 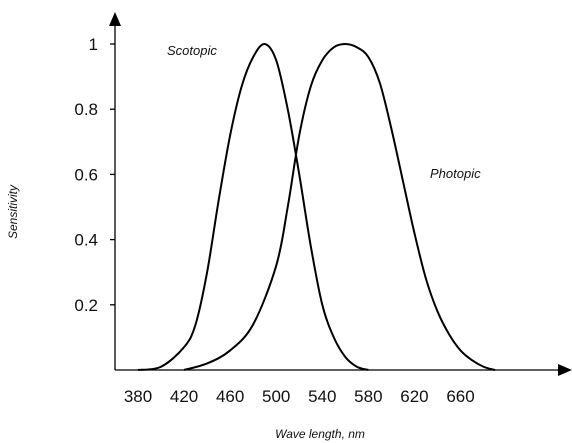 I want to click on y-ticks: 0.2 0.4 0.6 0.8 1, so click(x=94, y=175).